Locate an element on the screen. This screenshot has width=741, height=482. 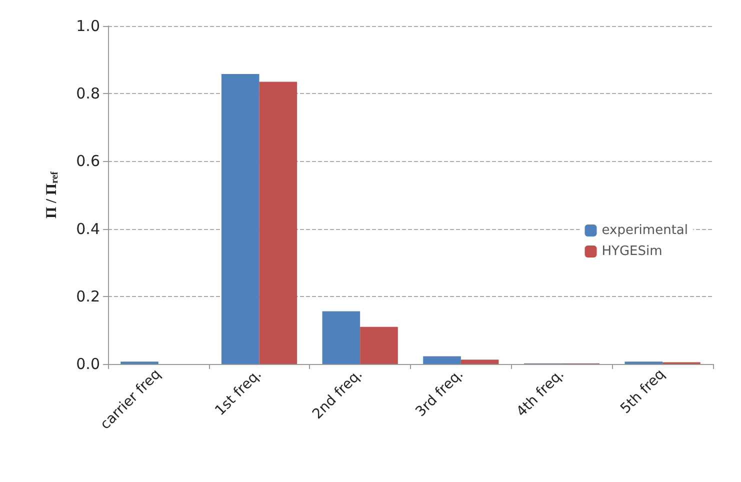
y-tick-label: 0.4 is located at coordinates (88, 229).